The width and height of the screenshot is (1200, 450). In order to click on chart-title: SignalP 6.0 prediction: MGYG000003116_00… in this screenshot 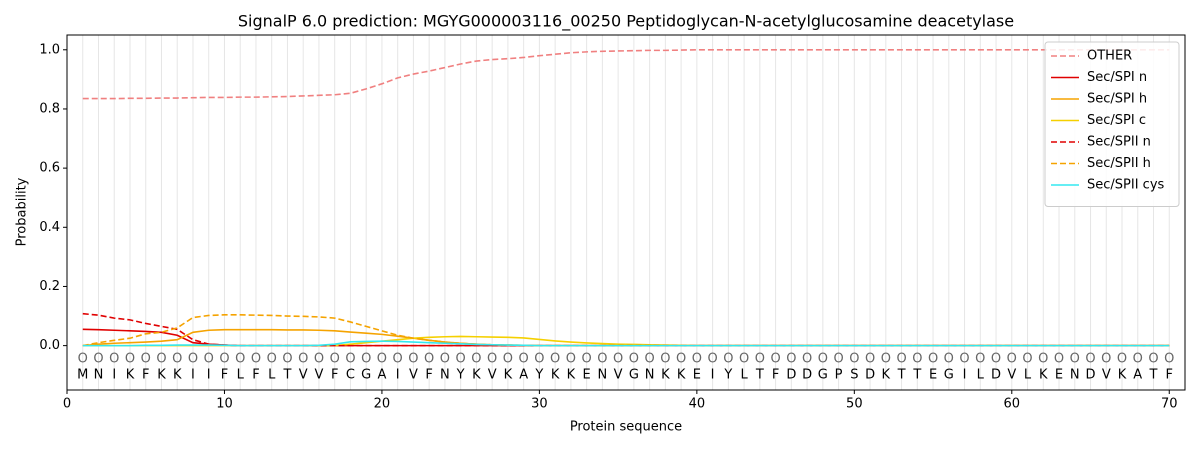, I will do `click(626, 22)`.